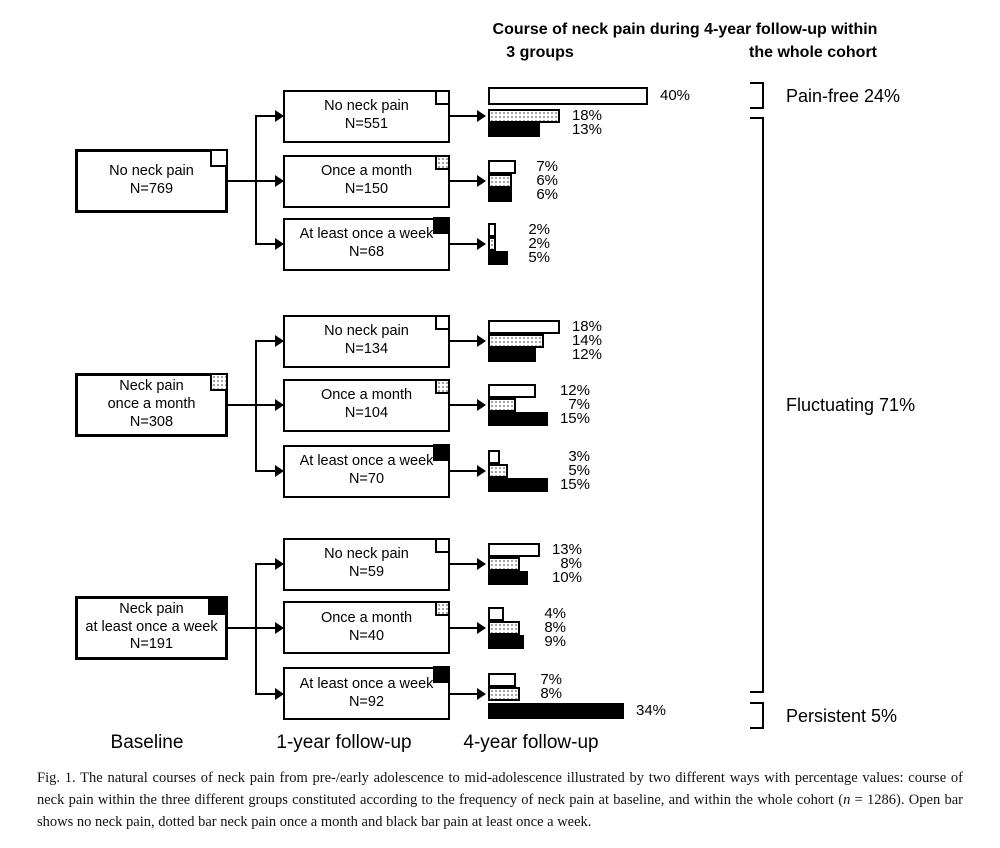 This screenshot has height=848, width=1000. I want to click on box-label-line: once a month, so click(151, 404).